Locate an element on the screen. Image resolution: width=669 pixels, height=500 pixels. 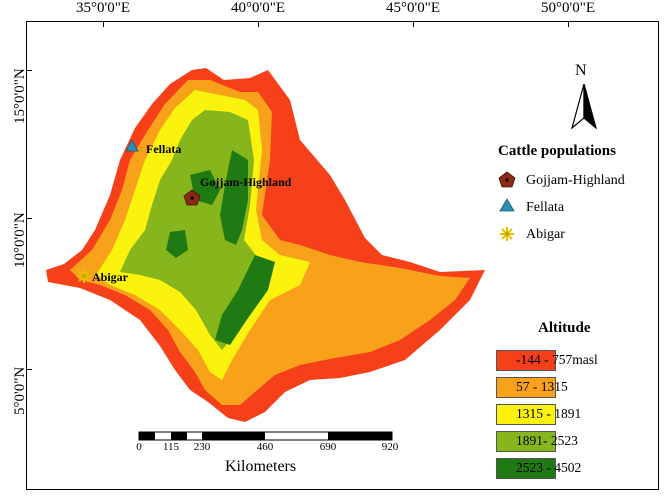
place-label-gojjam: Gojjam-Highland is located at coordinates (246, 182).